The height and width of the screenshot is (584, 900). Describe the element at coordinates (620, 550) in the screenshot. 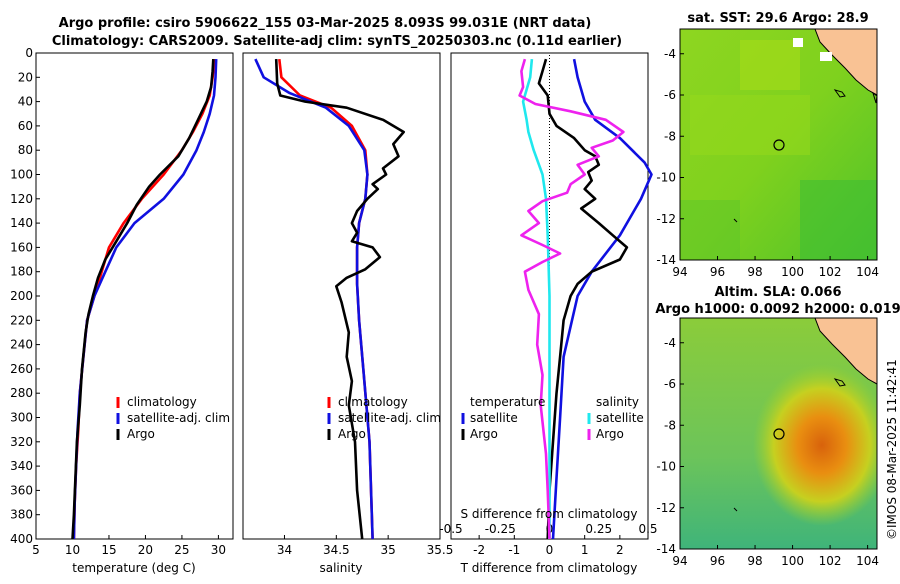

I see `x-tick-label: 2` at that location.